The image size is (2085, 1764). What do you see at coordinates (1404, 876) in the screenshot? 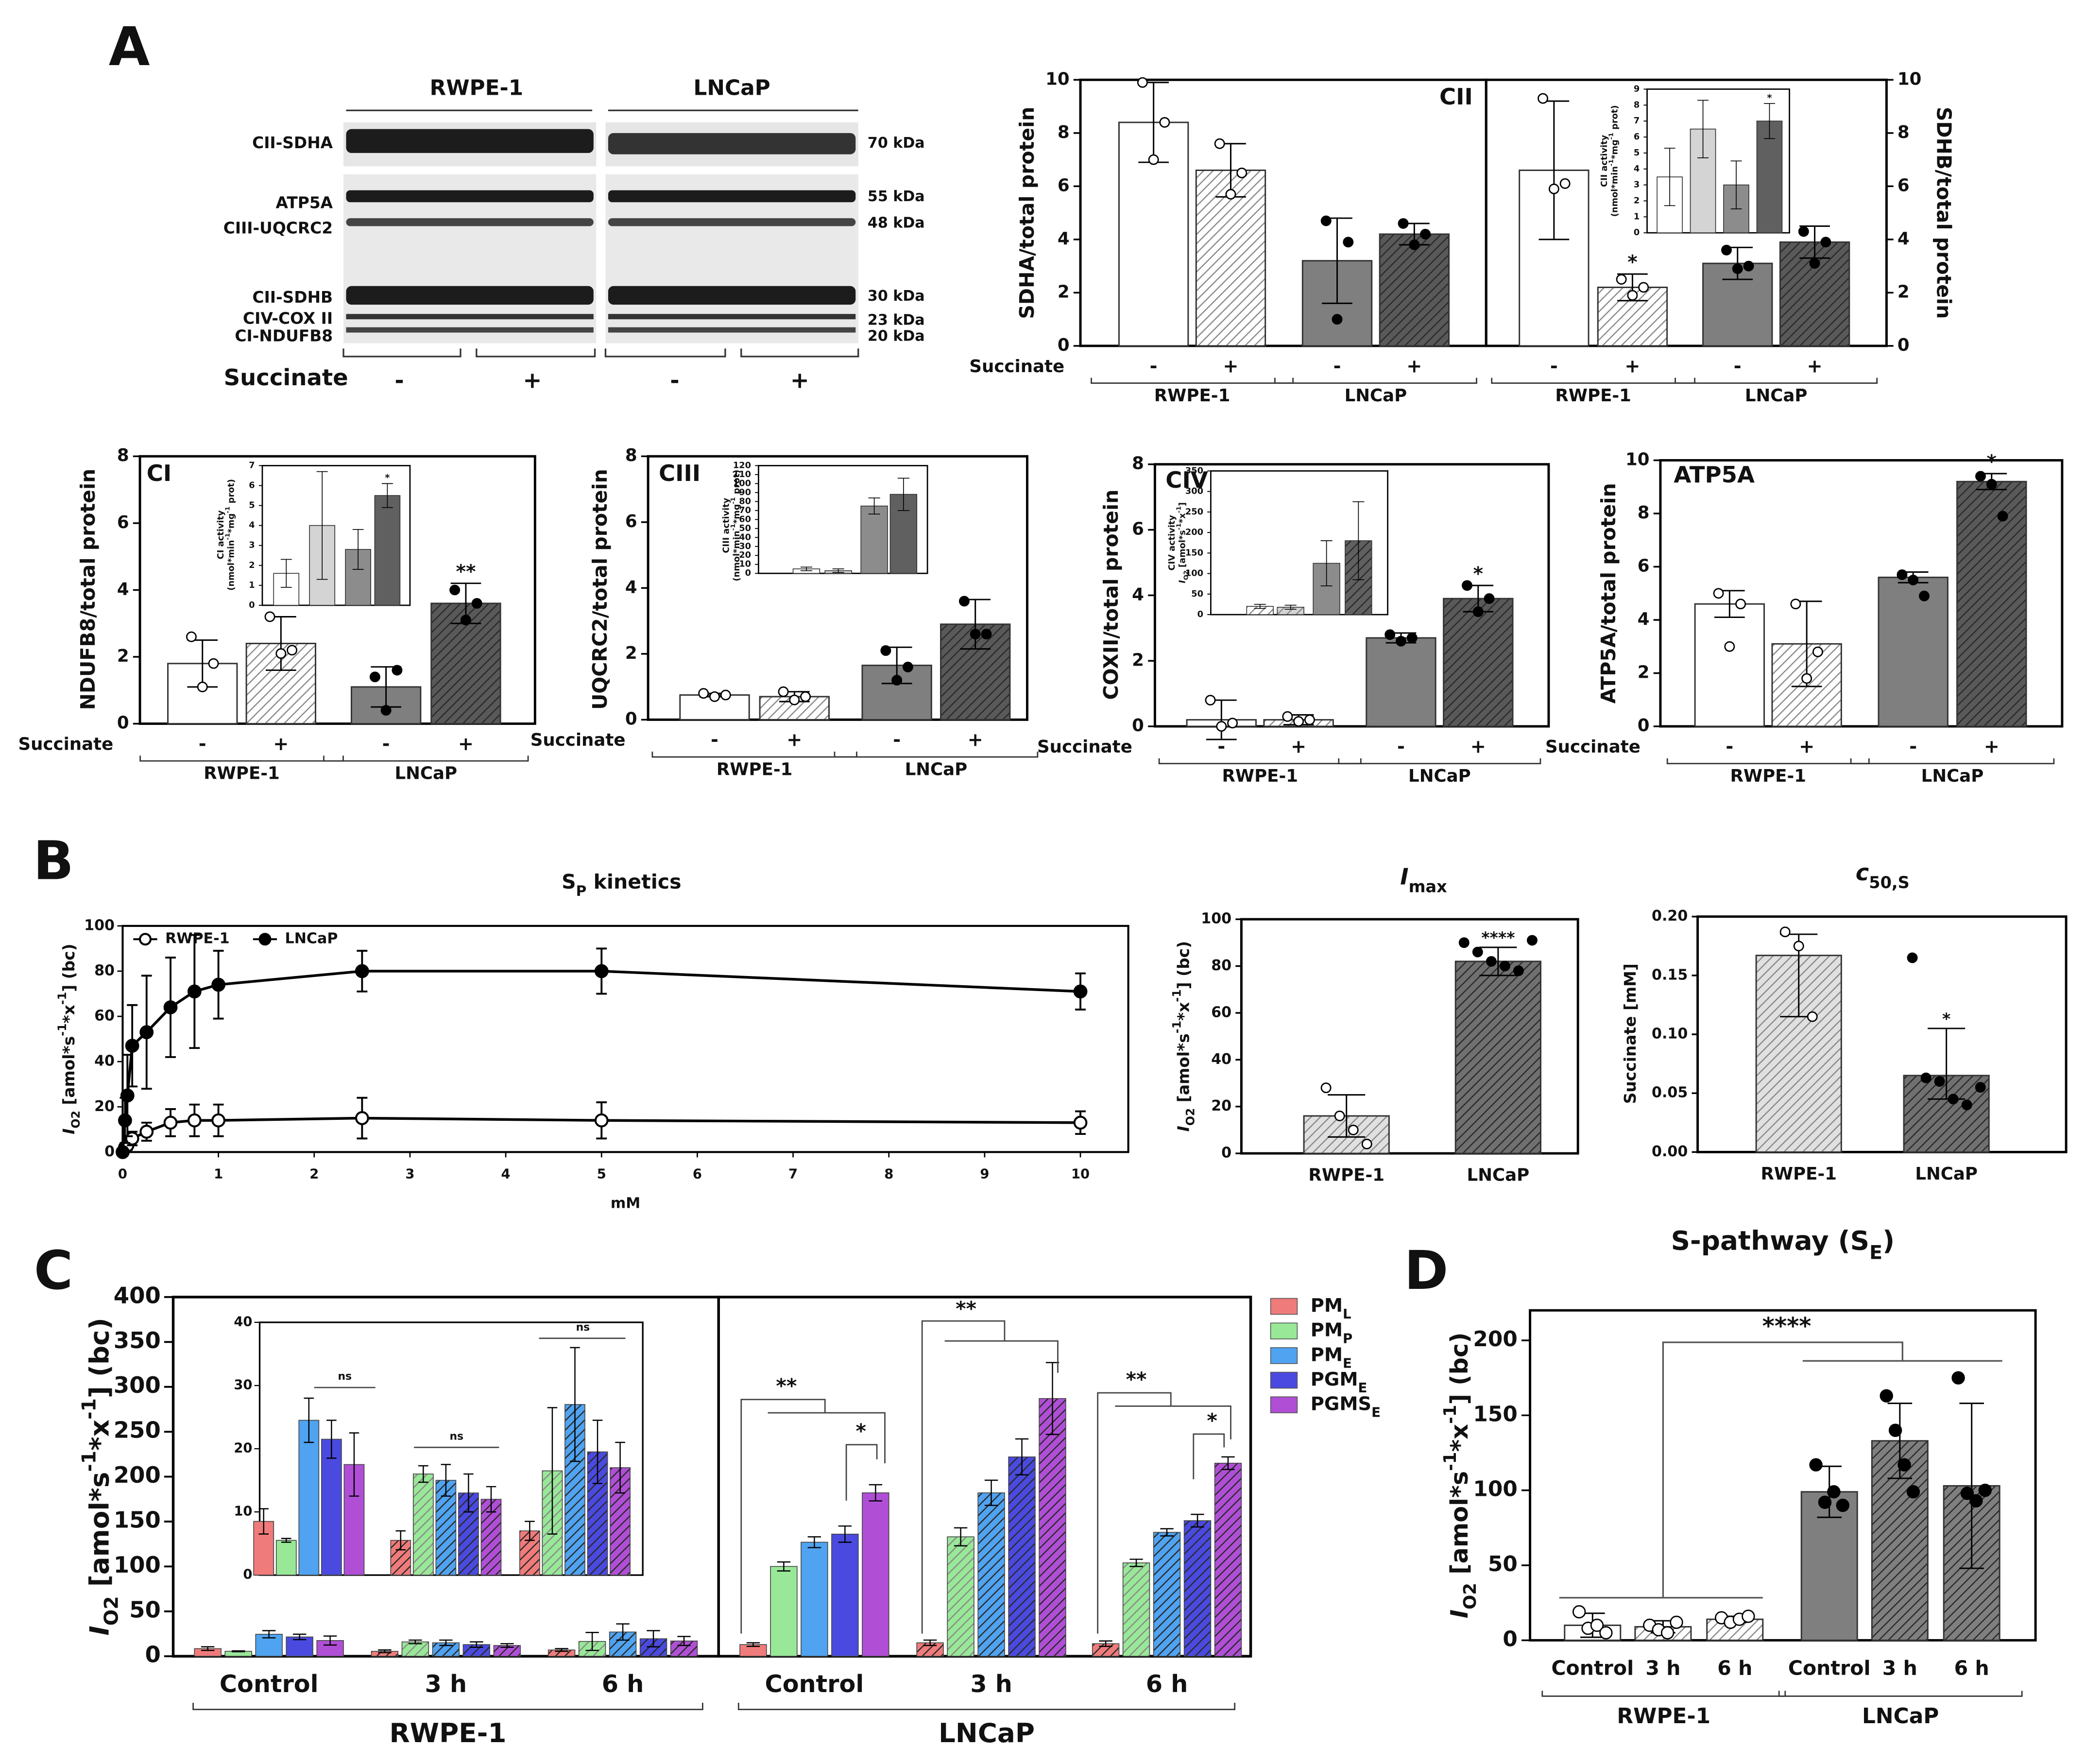
I see `text-part: I` at bounding box center [1404, 876].